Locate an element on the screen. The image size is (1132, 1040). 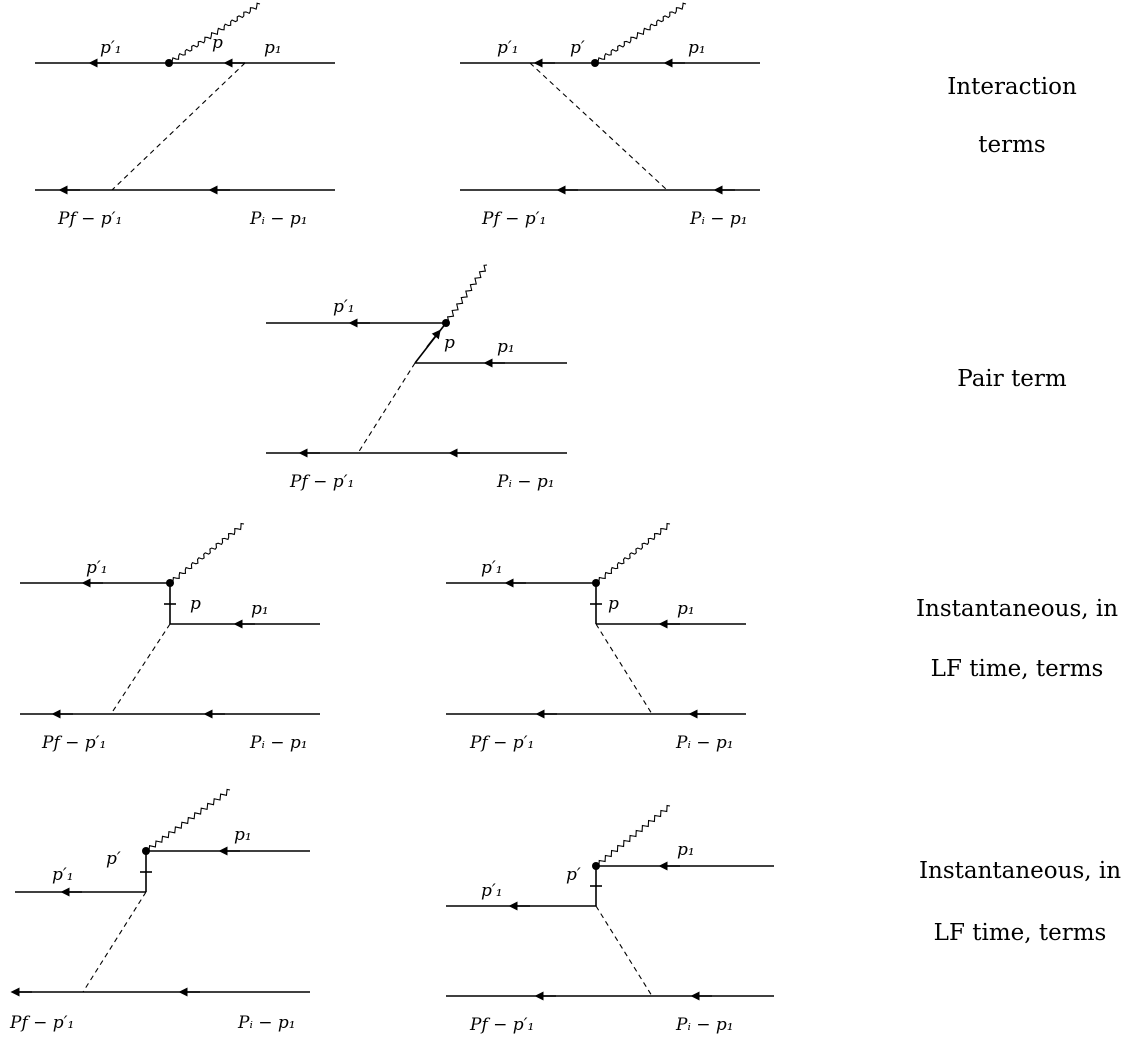
diagram-pair-term: p′₁ p p₁ Pf − p′₁ Pᵢ − p₁ is located at coordinates (416, 378).